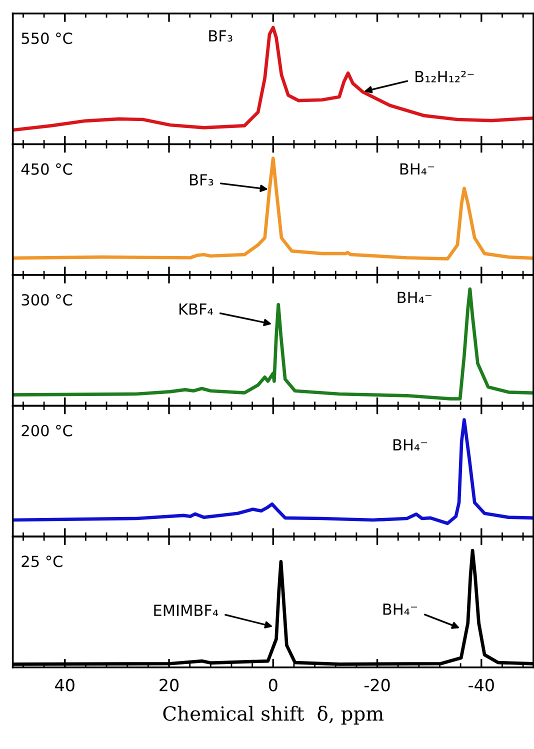  I want to click on annotation: EMIMBF₄, so click(186, 610).